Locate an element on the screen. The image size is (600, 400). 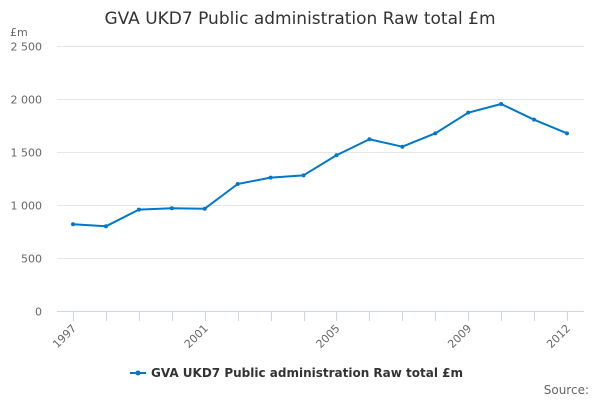
y-tick-label: 2 500 is located at coordinates (27, 47).